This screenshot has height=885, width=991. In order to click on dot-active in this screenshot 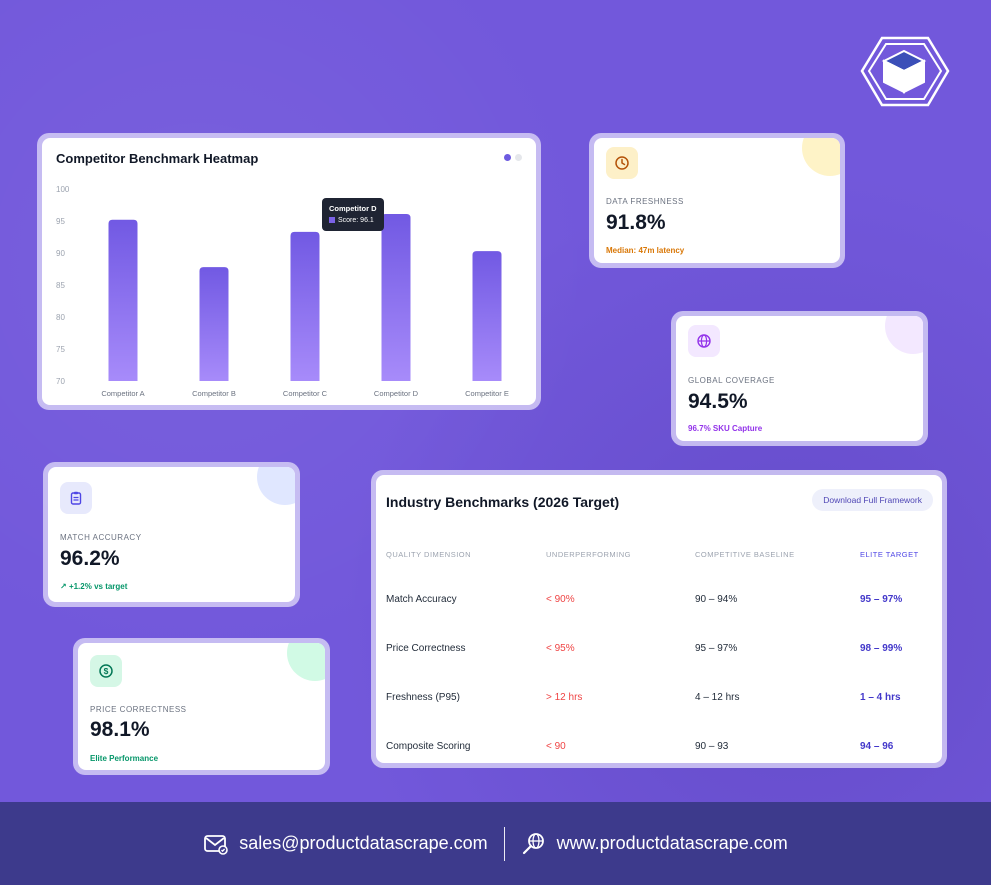, I will do `click(507, 157)`.